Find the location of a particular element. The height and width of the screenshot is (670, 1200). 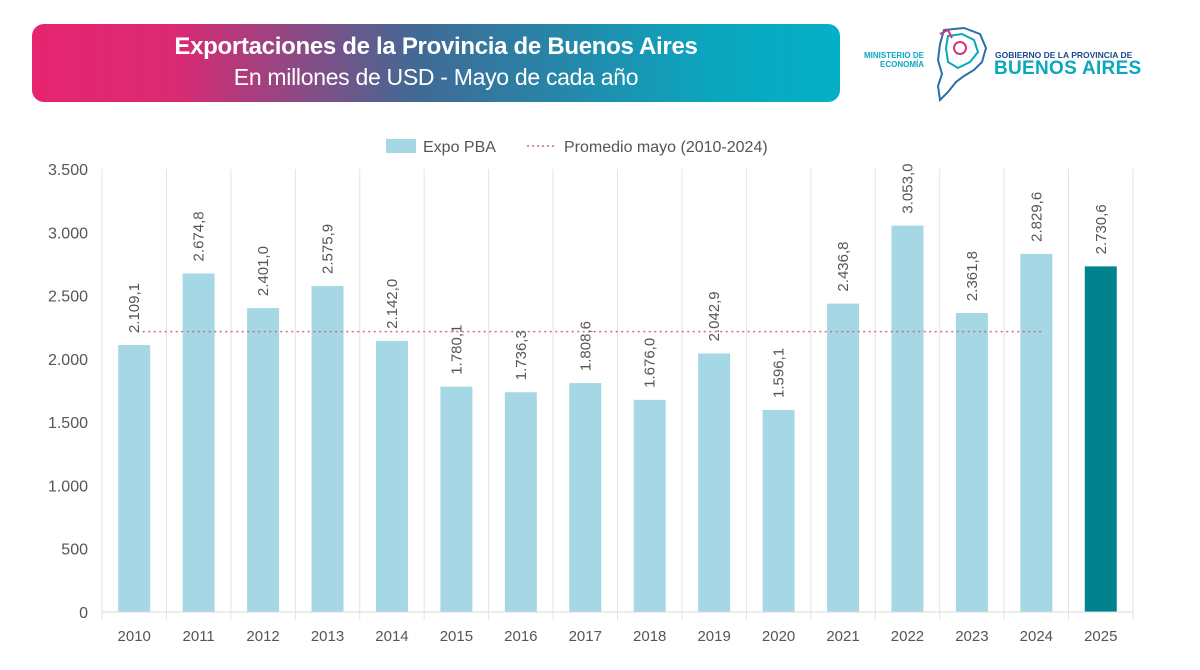

x-tick-label: 2022 is located at coordinates (907, 636).